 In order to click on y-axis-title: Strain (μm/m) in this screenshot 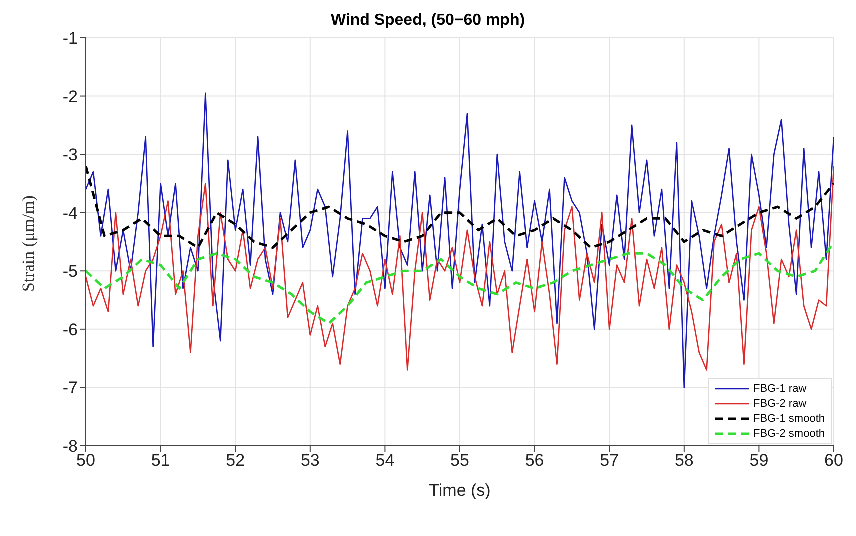, I will do `click(28, 244)`.